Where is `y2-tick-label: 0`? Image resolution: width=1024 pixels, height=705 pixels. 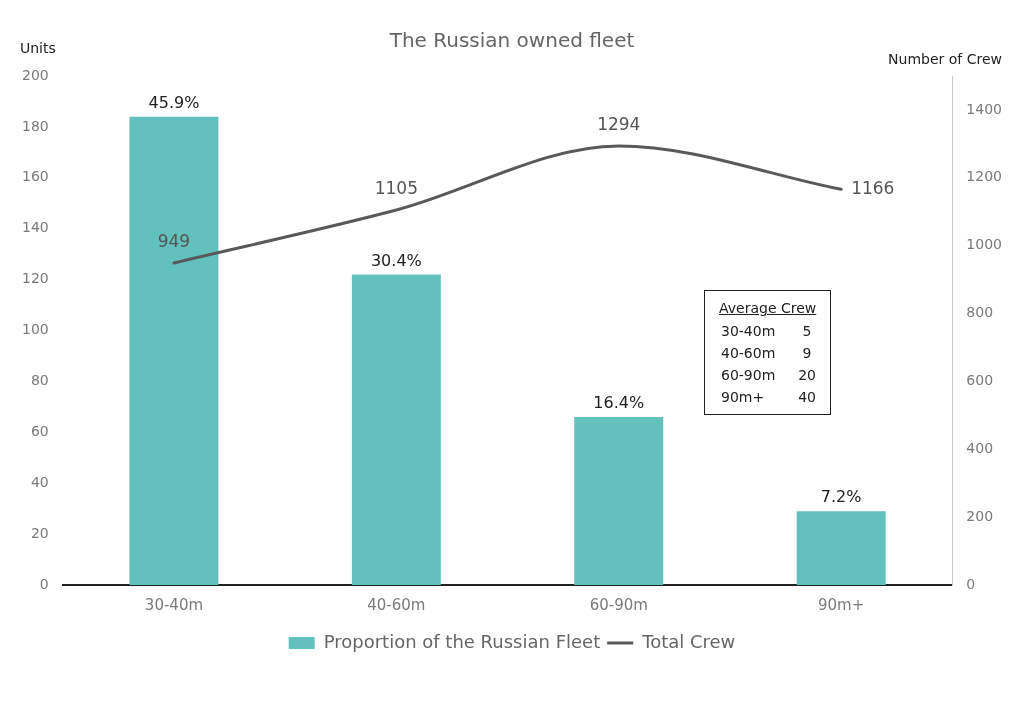 y2-tick-label: 0 is located at coordinates (971, 583).